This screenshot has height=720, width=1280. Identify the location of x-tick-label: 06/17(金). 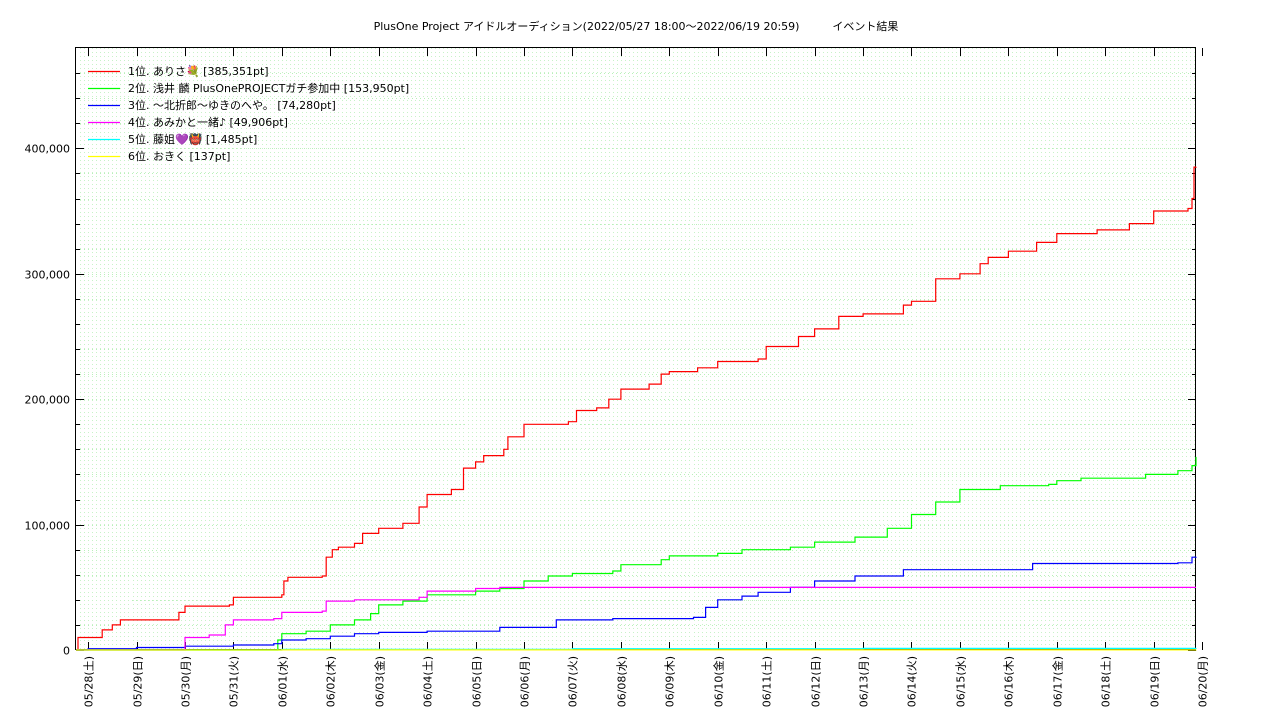
(1058, 681).